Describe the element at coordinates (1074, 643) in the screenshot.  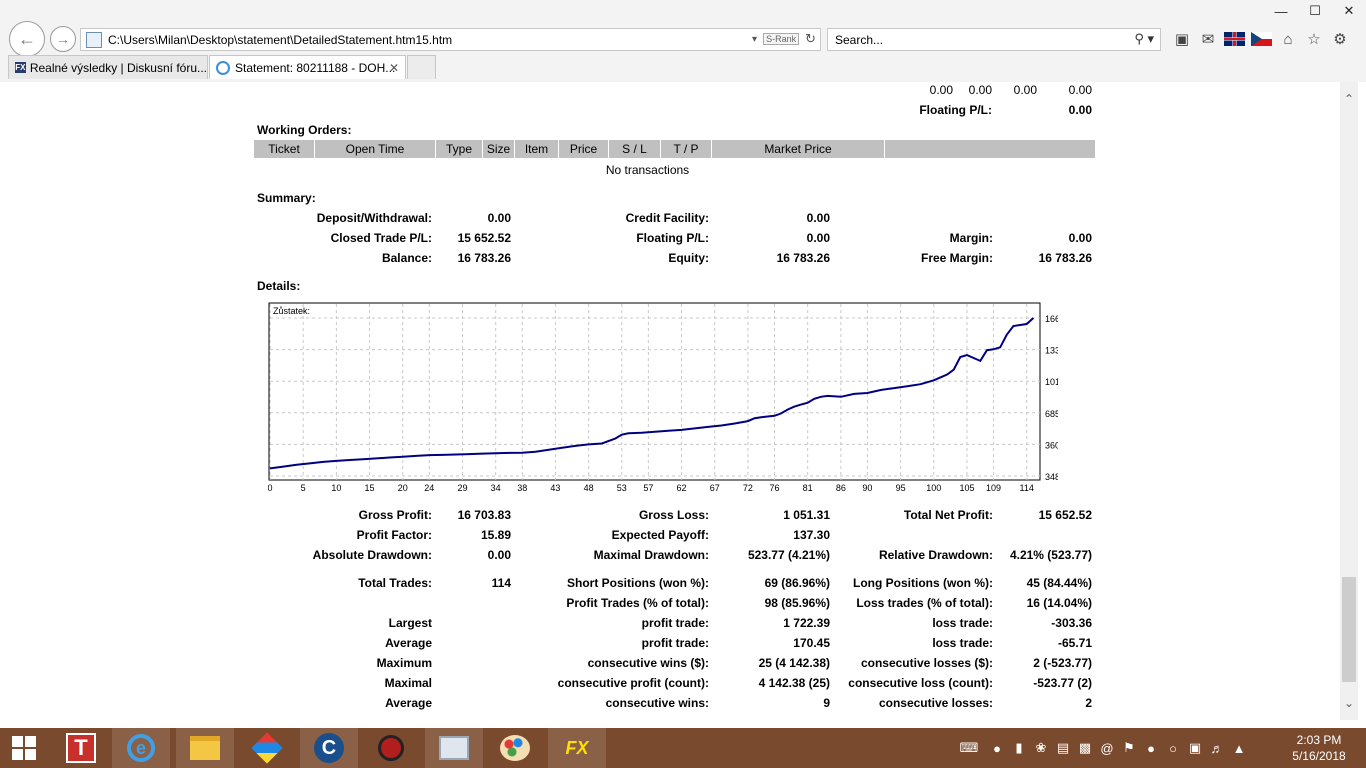
I see `stat-row-right-value: -65.71` at that location.